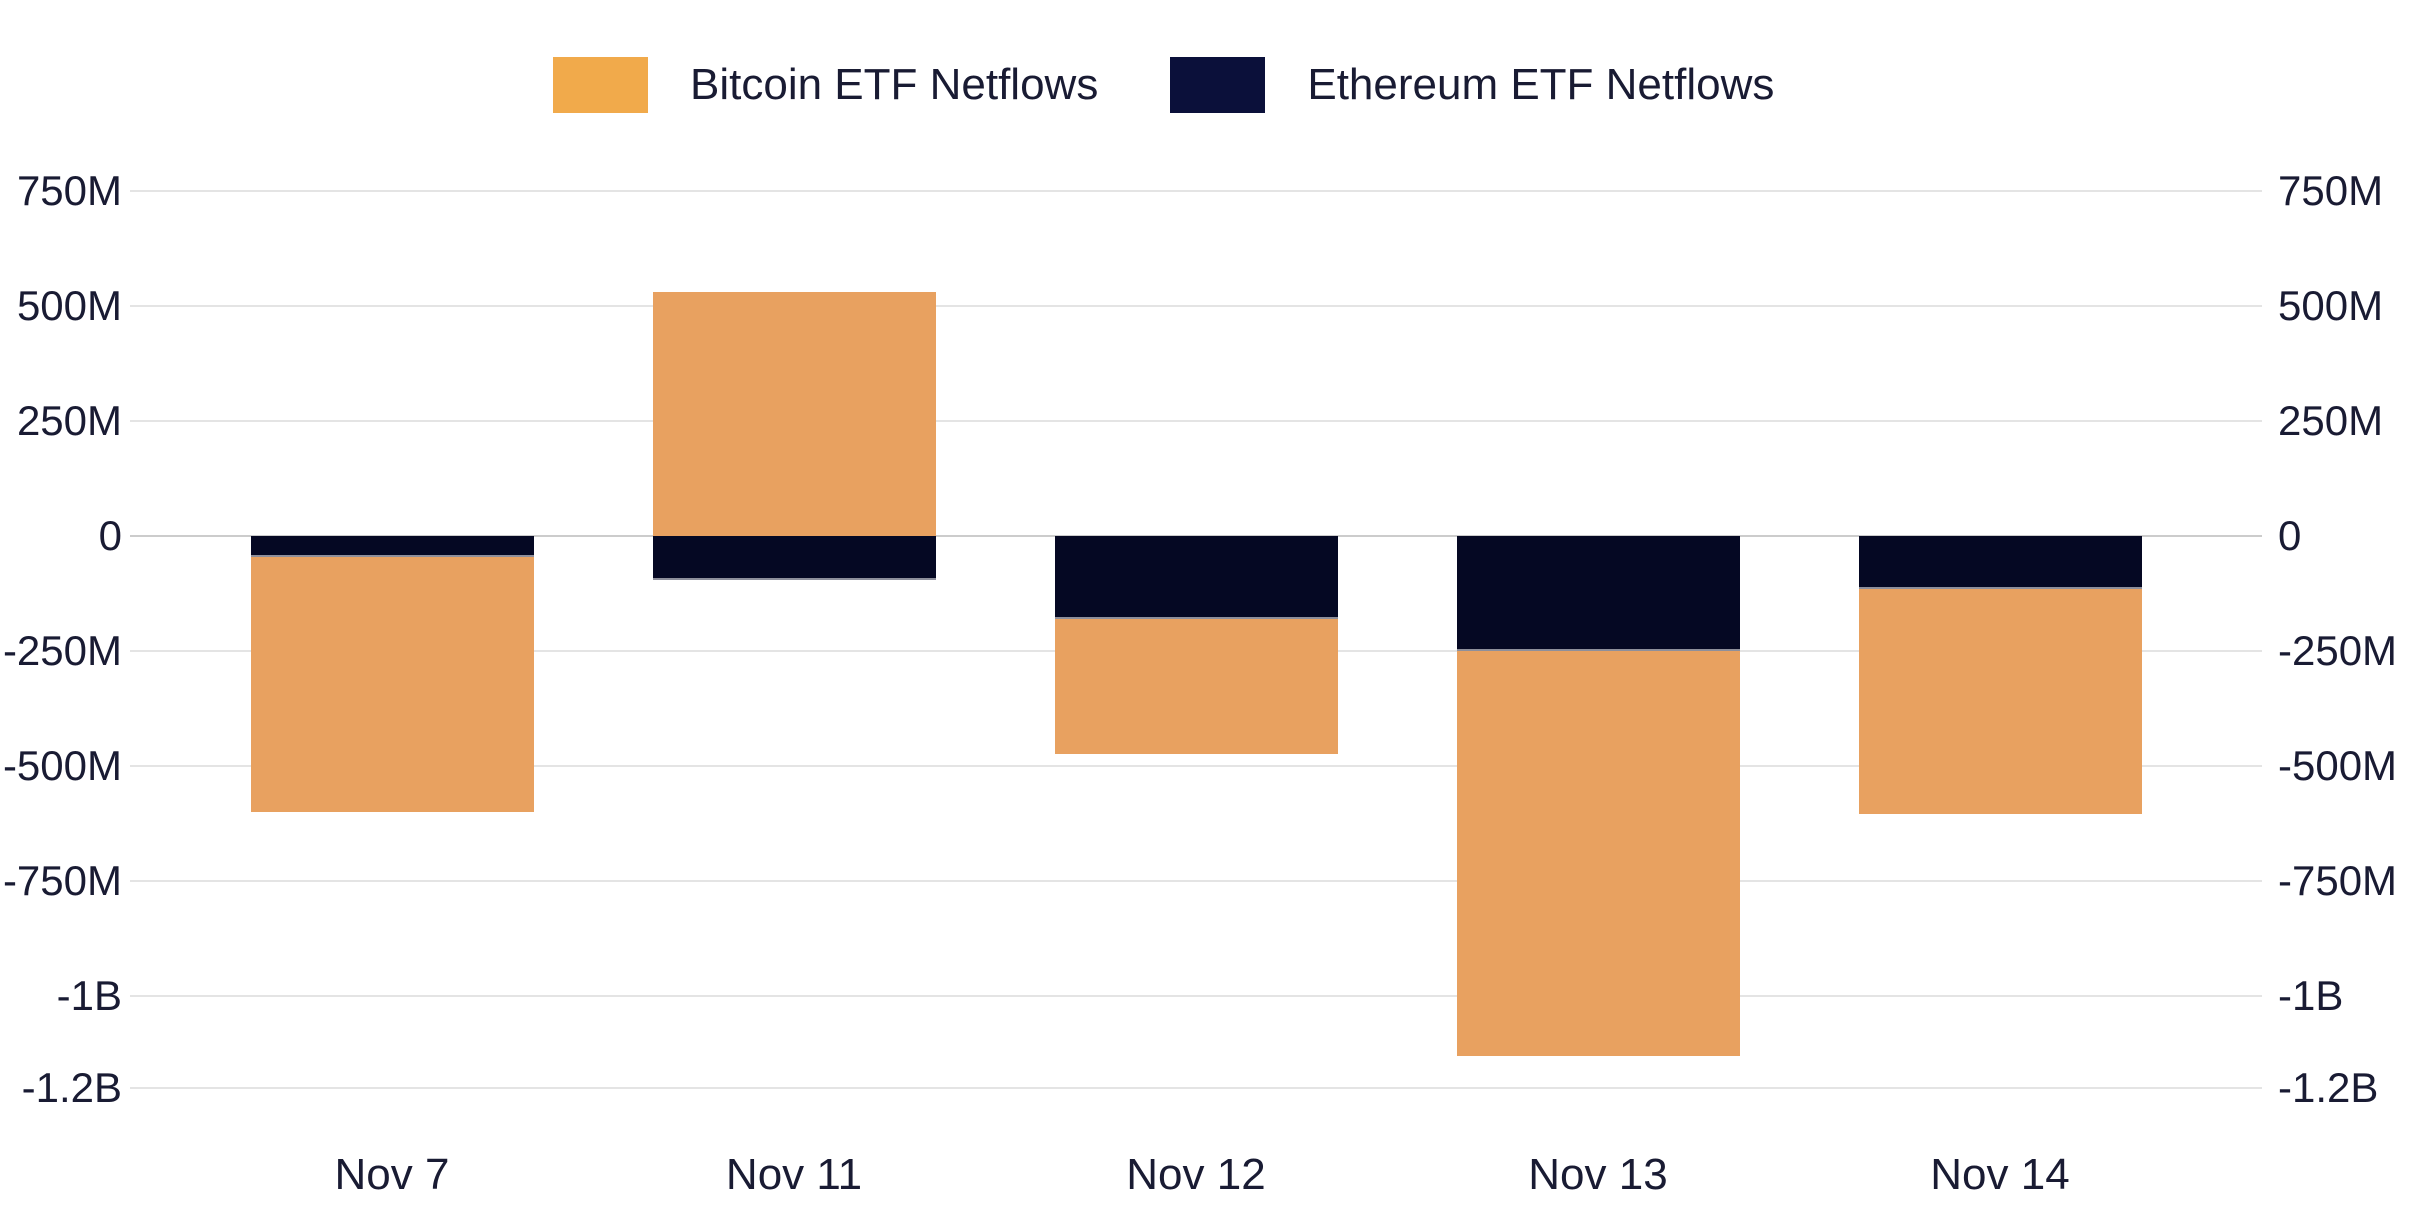  What do you see at coordinates (1598, 1174) in the screenshot?
I see `x-axis-label: Nov 13` at bounding box center [1598, 1174].